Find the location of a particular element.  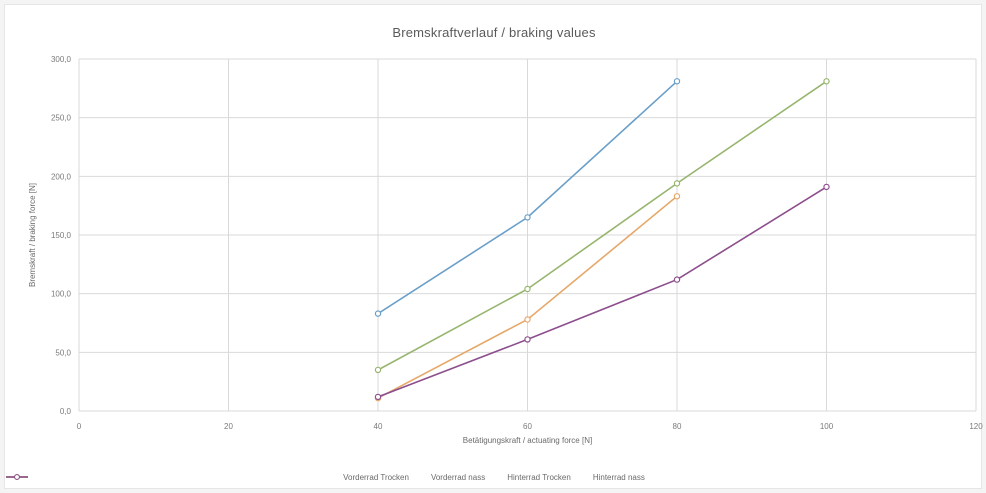

legend-label: Vorderrad nass is located at coordinates (458, 477).